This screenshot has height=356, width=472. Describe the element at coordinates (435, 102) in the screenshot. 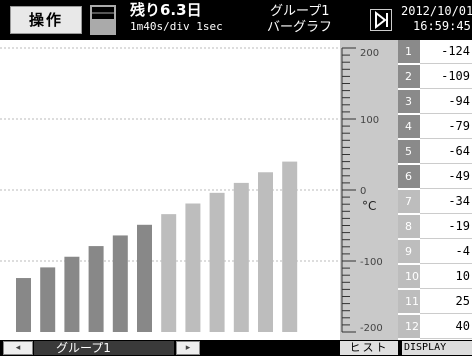

I see `channel-row: 3 -94` at that location.